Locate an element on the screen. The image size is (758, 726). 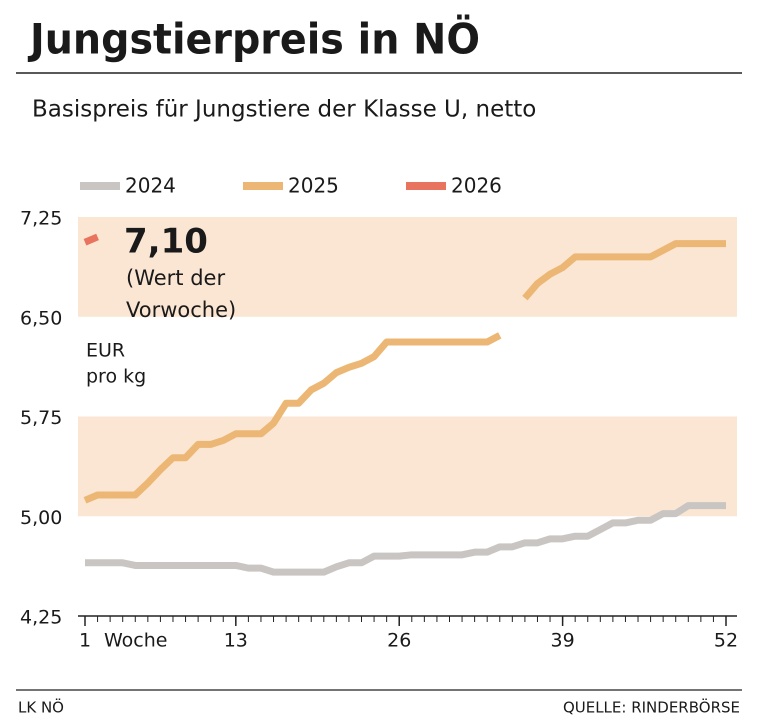
y-tick-label: 7,25 is located at coordinates (41, 219).